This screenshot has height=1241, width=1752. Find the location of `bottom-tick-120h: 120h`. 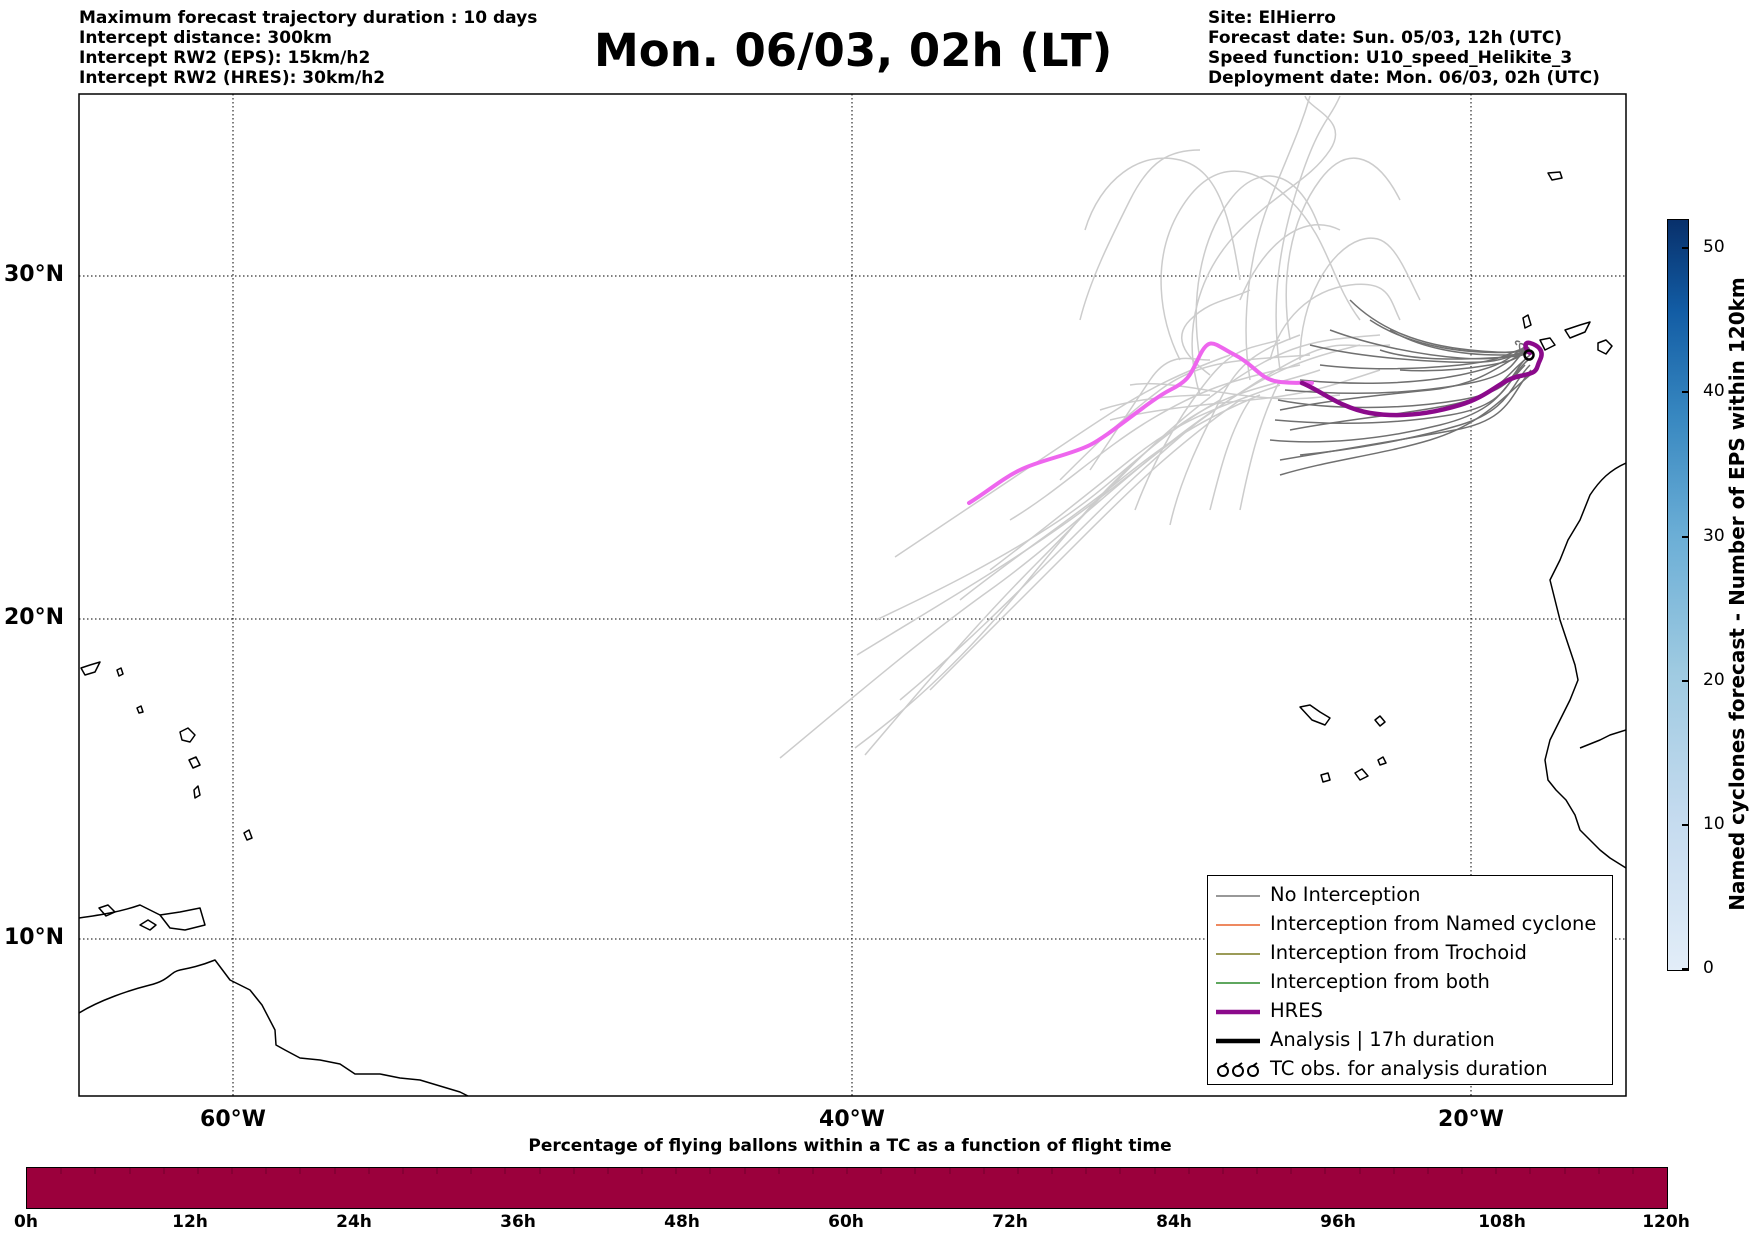

bottom-tick-120h: 120h is located at coordinates (1666, 1222).